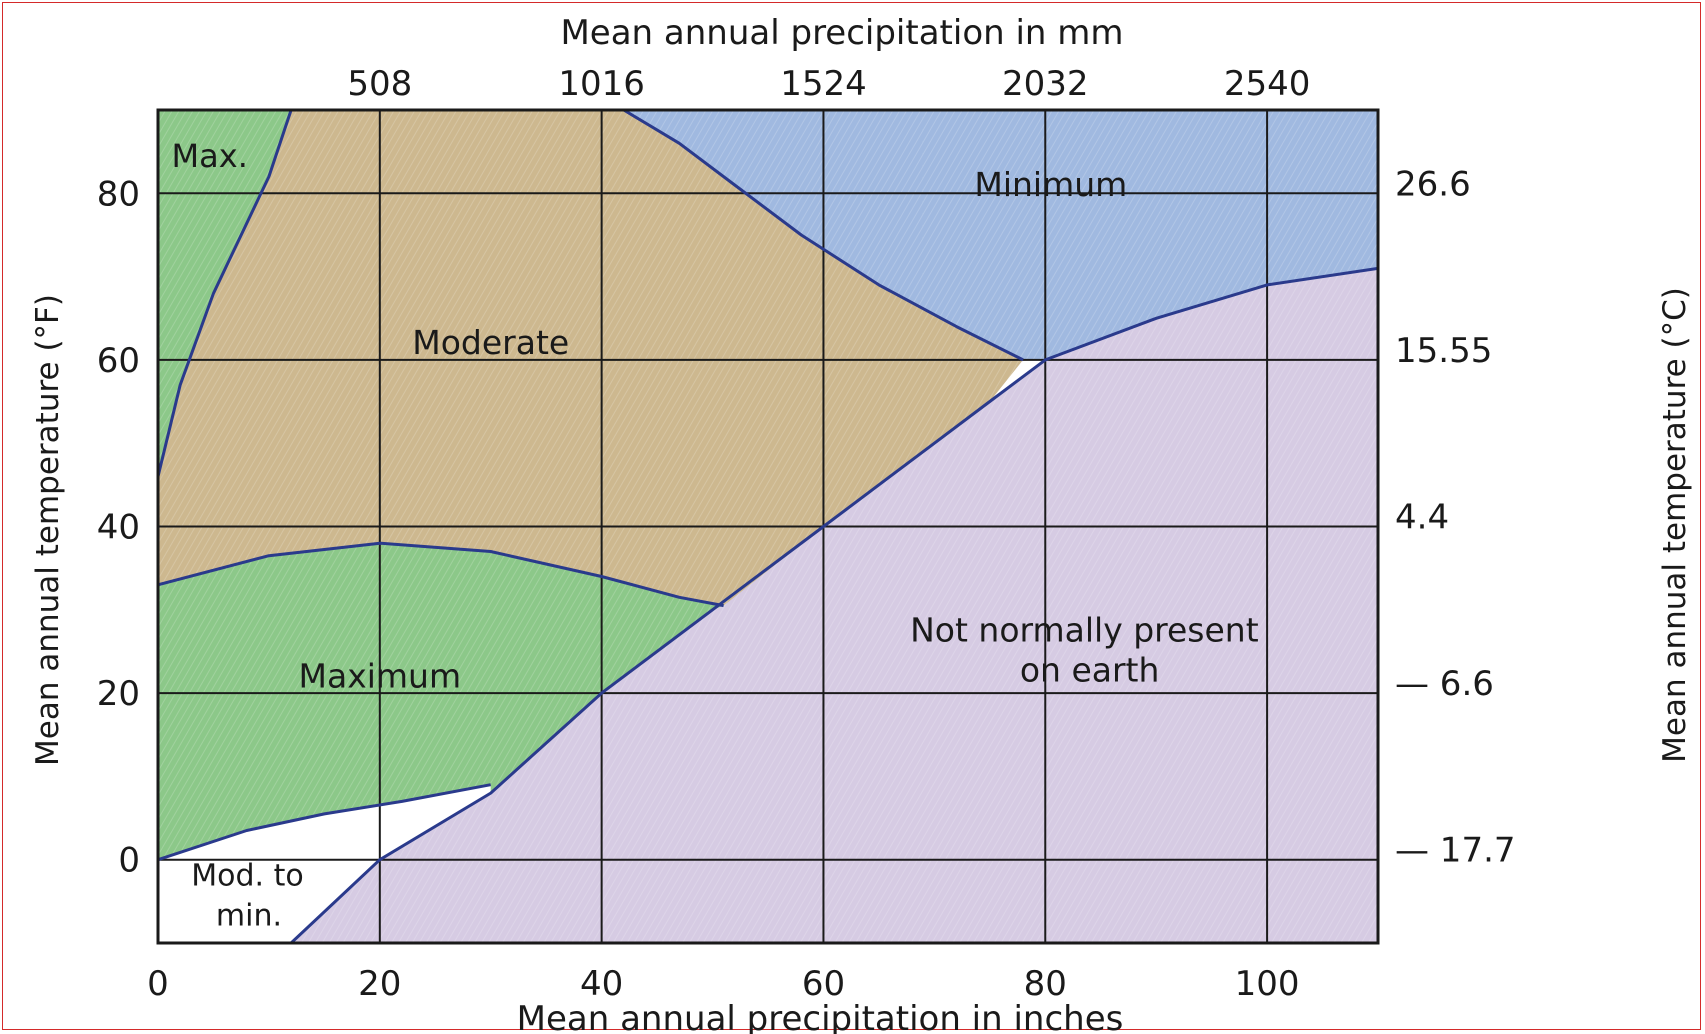  Describe the element at coordinates (118, 194) in the screenshot. I see `y-tick-f-80: 80` at that location.